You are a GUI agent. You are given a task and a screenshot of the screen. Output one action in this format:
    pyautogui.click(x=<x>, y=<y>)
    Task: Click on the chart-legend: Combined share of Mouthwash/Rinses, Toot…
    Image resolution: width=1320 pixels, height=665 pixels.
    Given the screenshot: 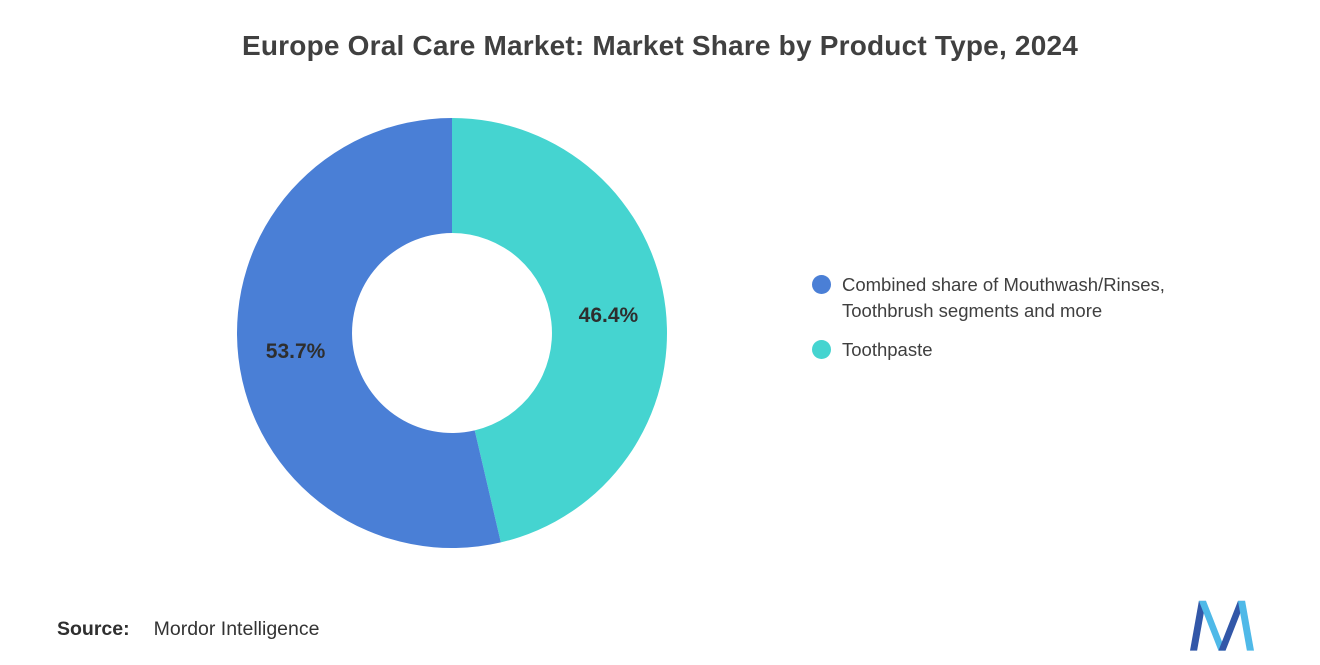 What is the action you would take?
    pyautogui.click(x=988, y=317)
    